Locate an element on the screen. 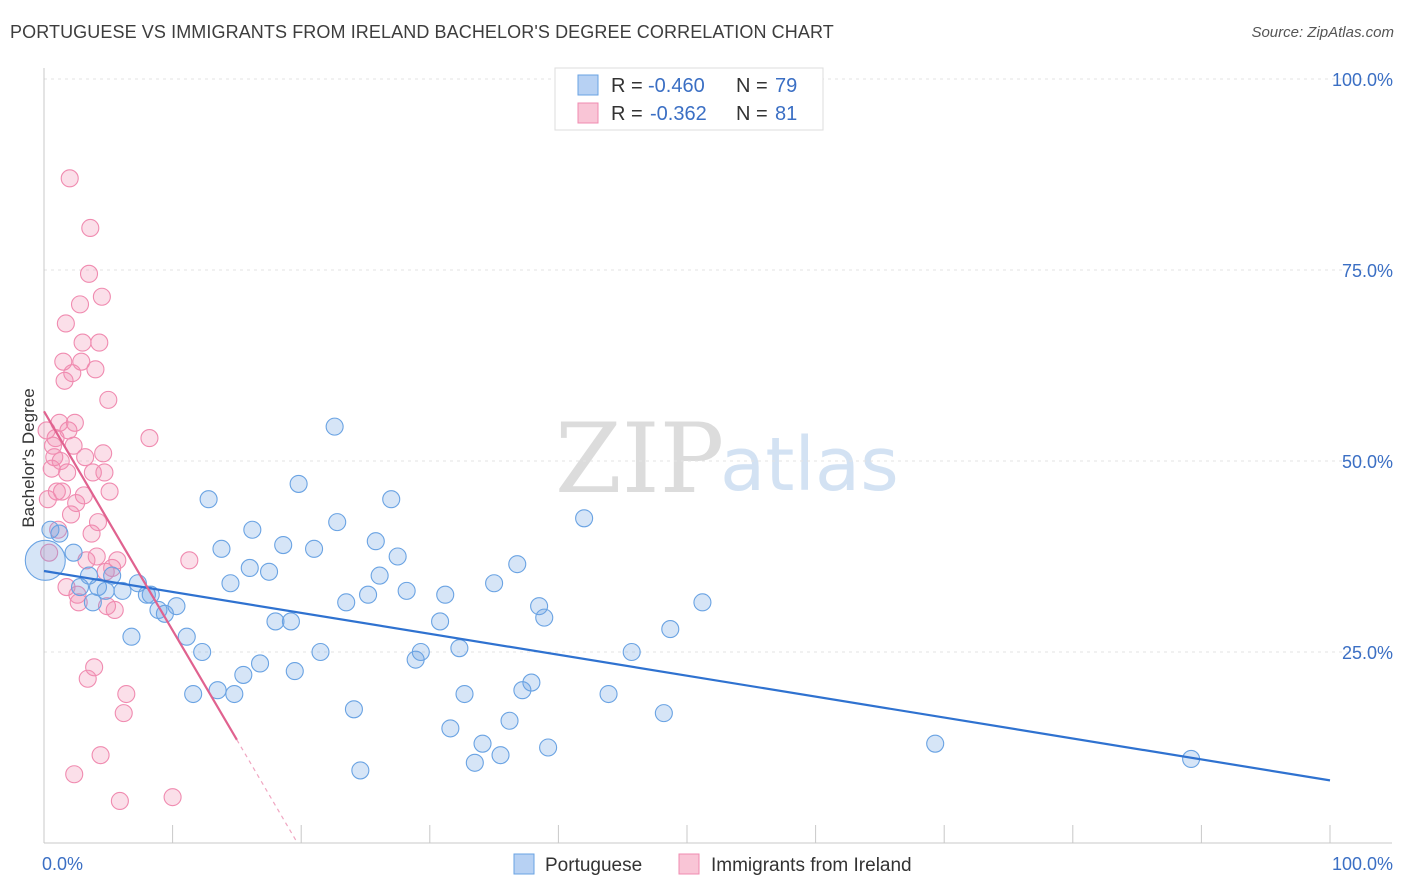  legend-swatch-ireland is located at coordinates (588, 113).